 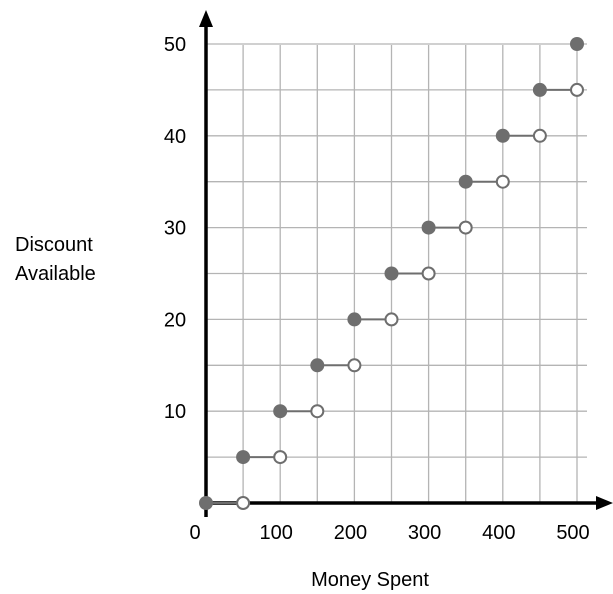 What do you see at coordinates (175, 45) in the screenshot?
I see `y-tick-label: 50` at bounding box center [175, 45].